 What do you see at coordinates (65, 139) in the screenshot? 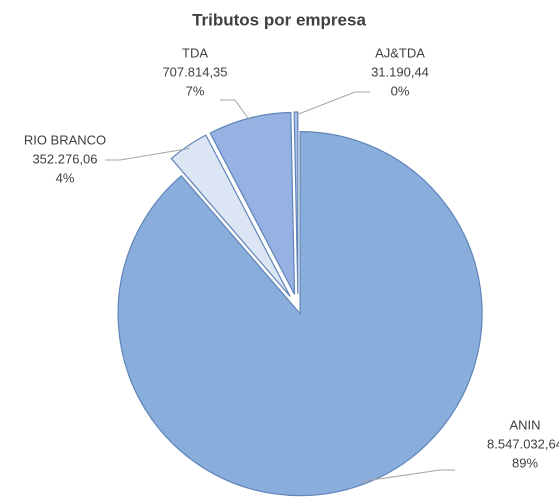
I see `category-label: RIO BRANCO` at bounding box center [65, 139].